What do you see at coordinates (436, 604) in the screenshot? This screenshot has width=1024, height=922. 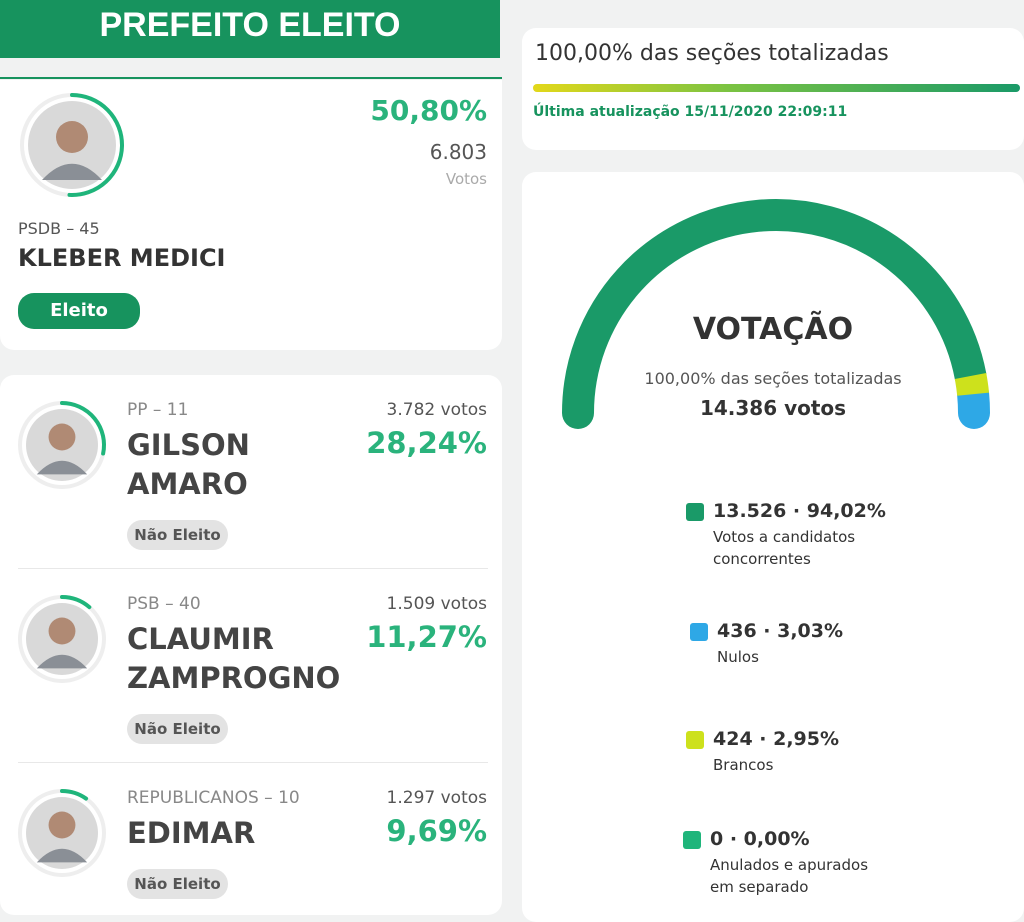 I see `candidate-votes: 1.509 votos` at bounding box center [436, 604].